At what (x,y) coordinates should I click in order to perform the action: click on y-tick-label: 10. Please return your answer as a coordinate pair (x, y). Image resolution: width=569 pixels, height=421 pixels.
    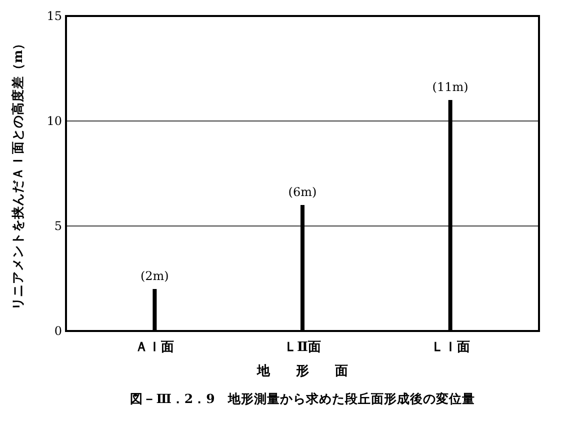
    Looking at the image, I should click on (54, 121).